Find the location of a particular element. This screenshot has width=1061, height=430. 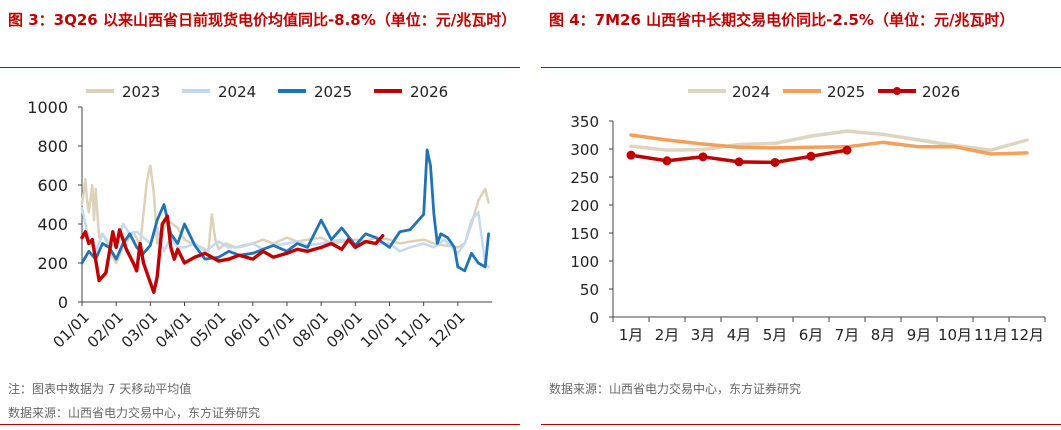

y-tick-label: 250 is located at coordinates (584, 178).